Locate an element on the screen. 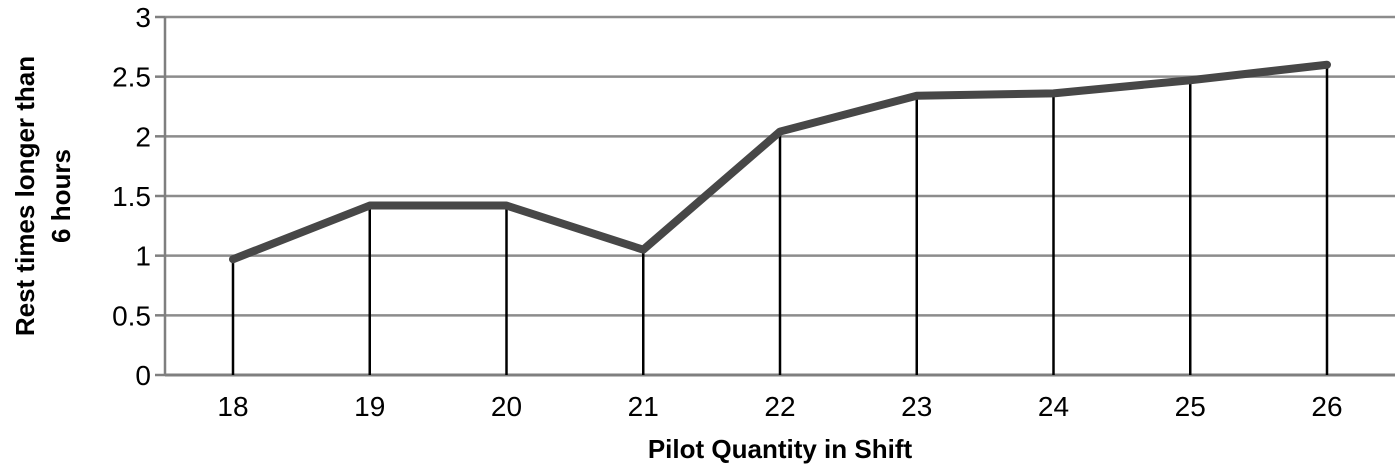 The height and width of the screenshot is (475, 1400). y-tick-label: 2.5 is located at coordinates (131, 77).